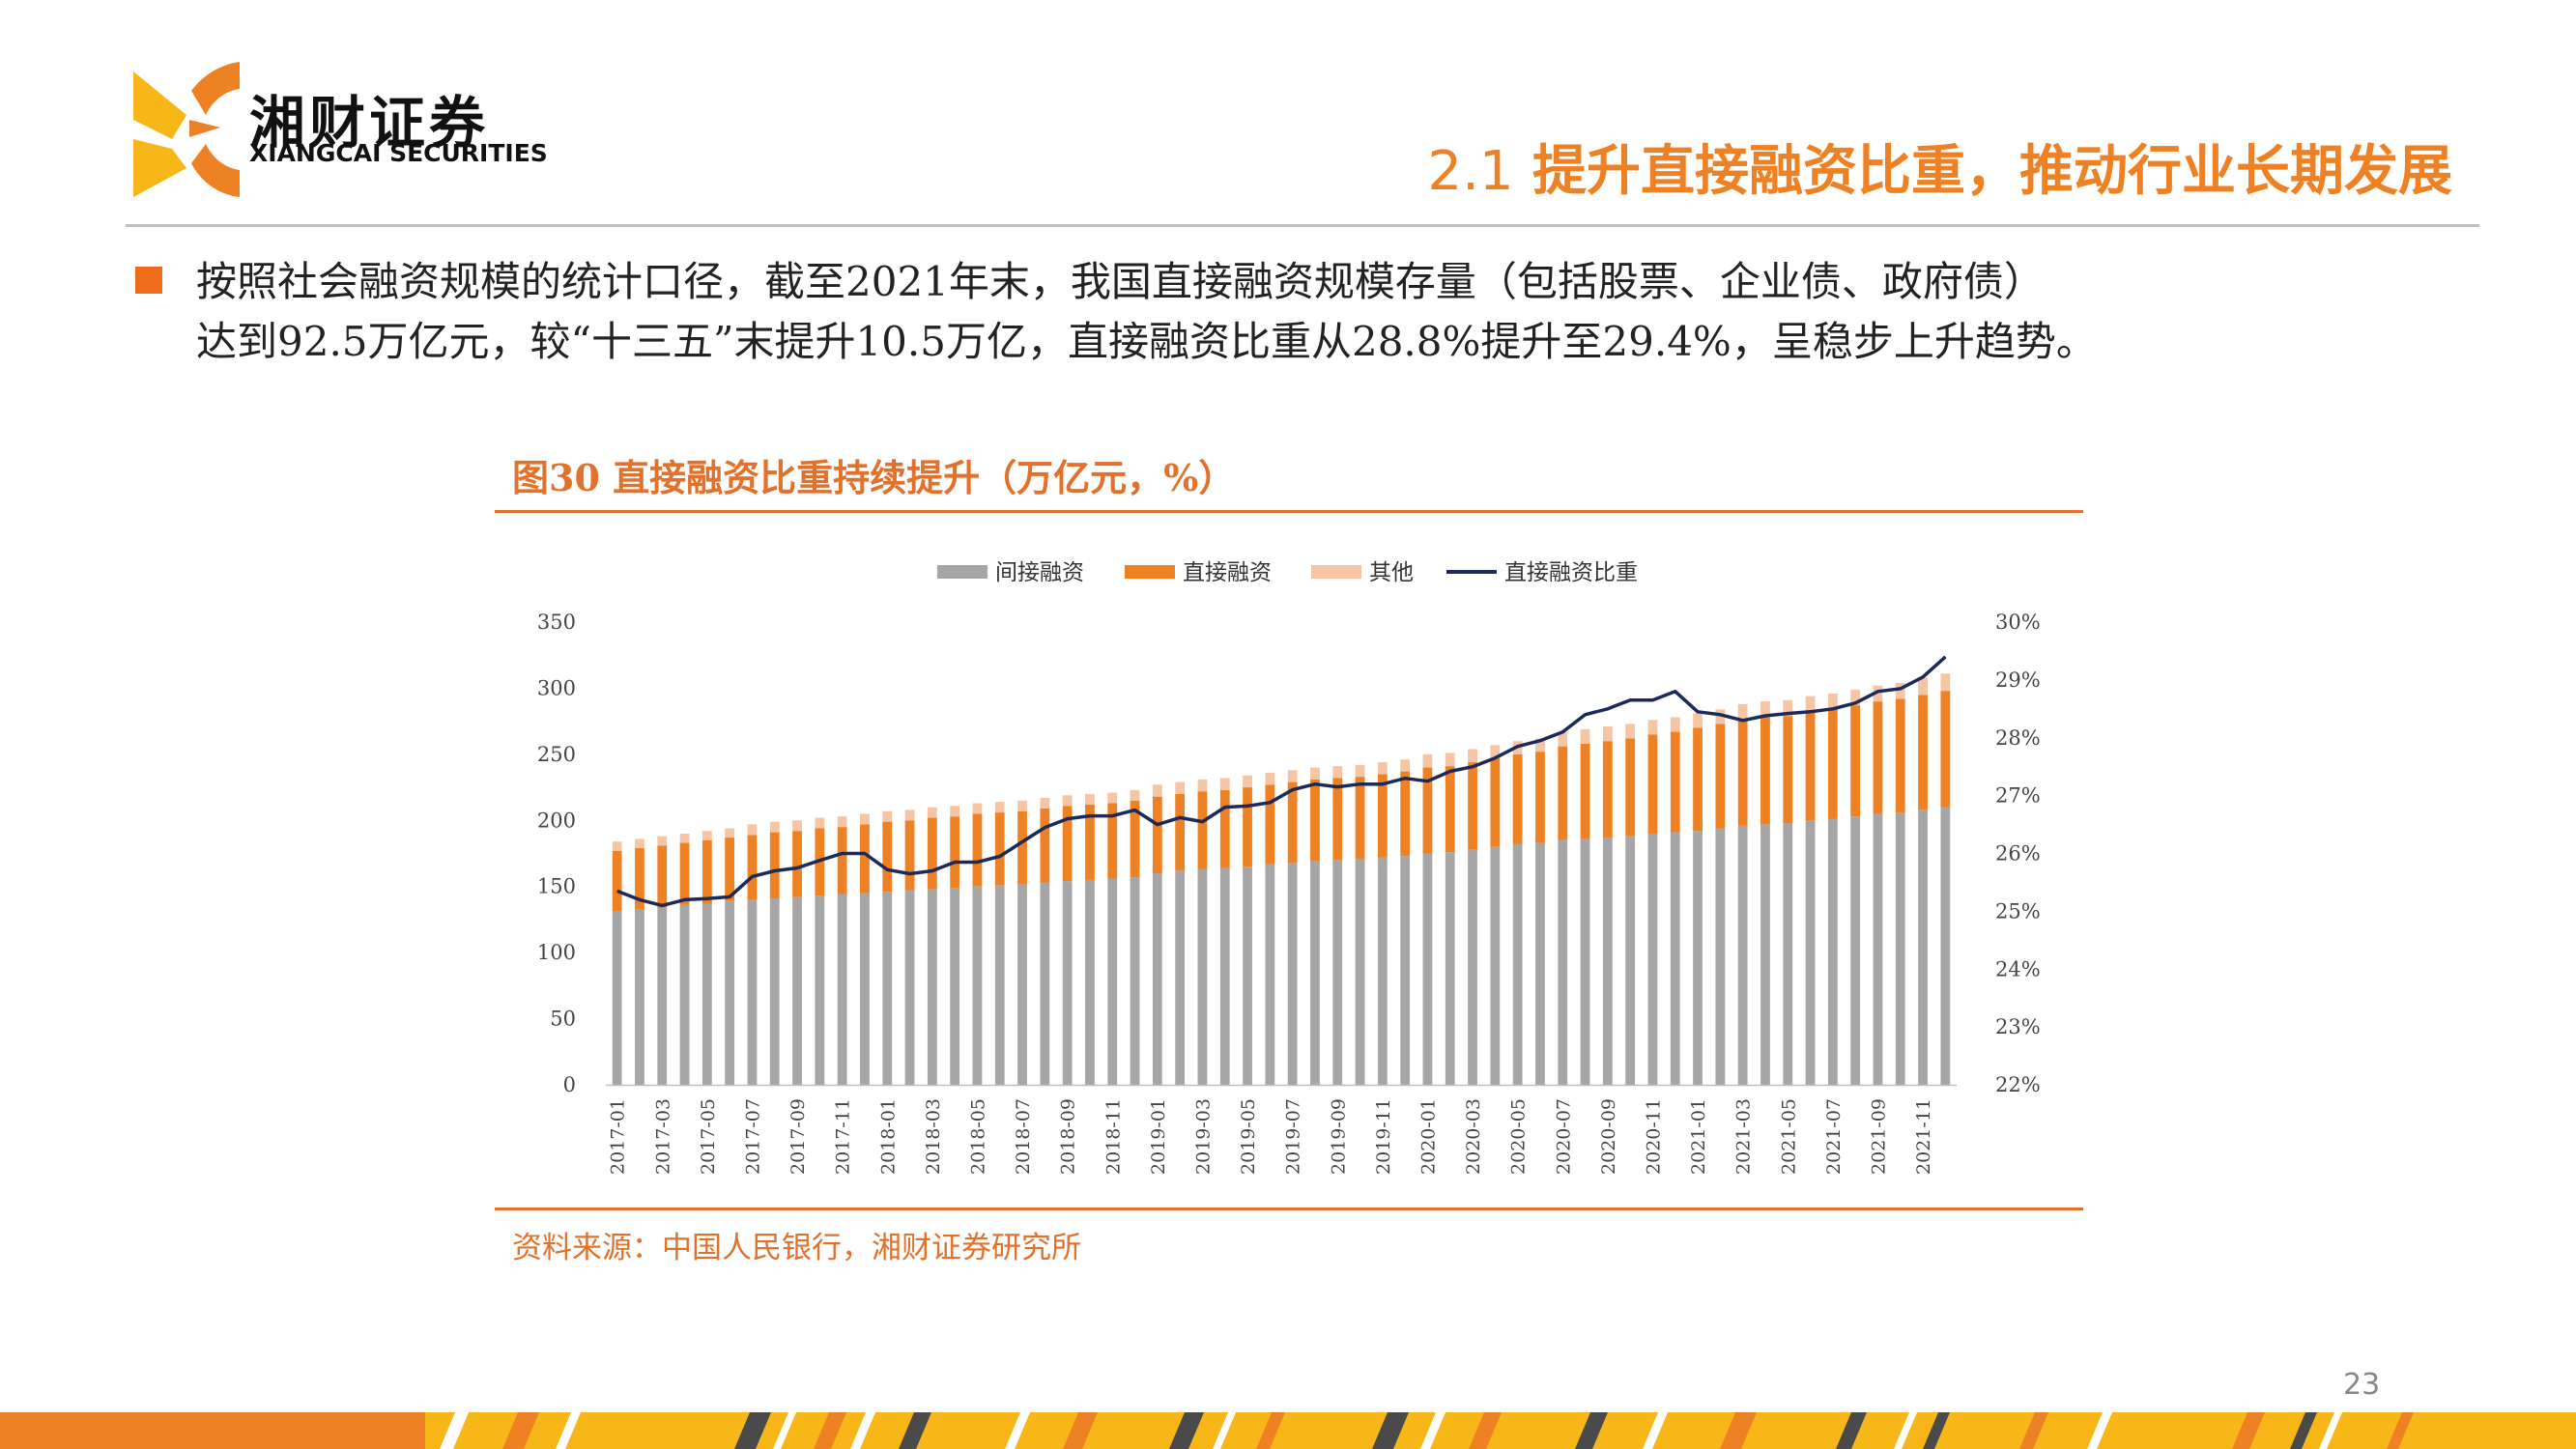  I want to click on y-left-tick-label: 50, so click(563, 1019).